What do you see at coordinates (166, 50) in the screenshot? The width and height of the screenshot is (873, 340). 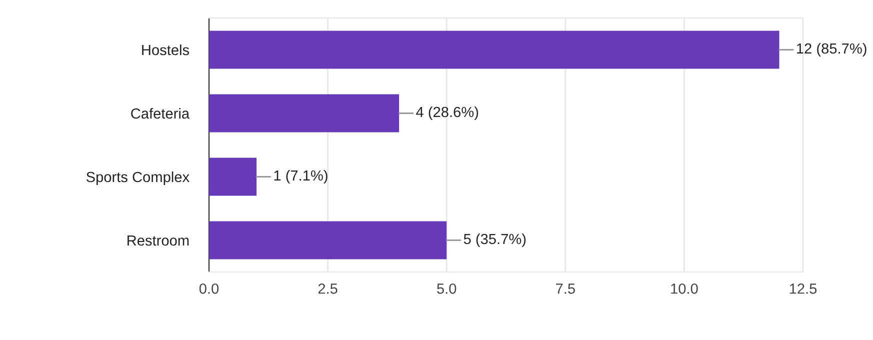 I see `y-tick-label: Hostels` at bounding box center [166, 50].